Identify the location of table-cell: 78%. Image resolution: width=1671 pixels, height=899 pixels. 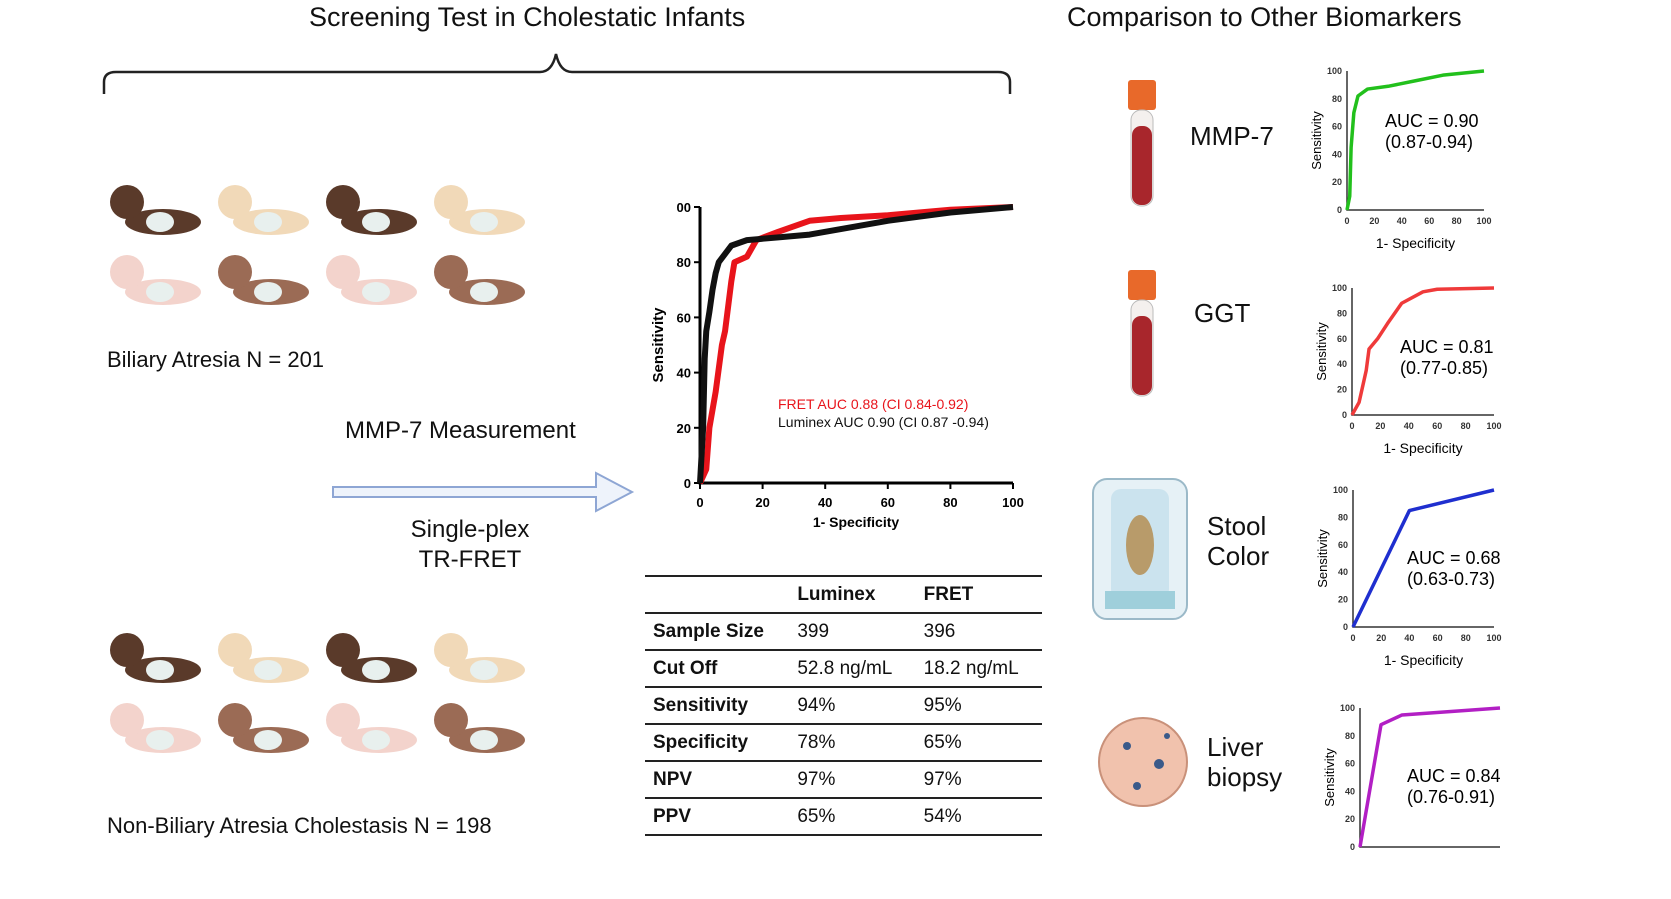
(852, 743).